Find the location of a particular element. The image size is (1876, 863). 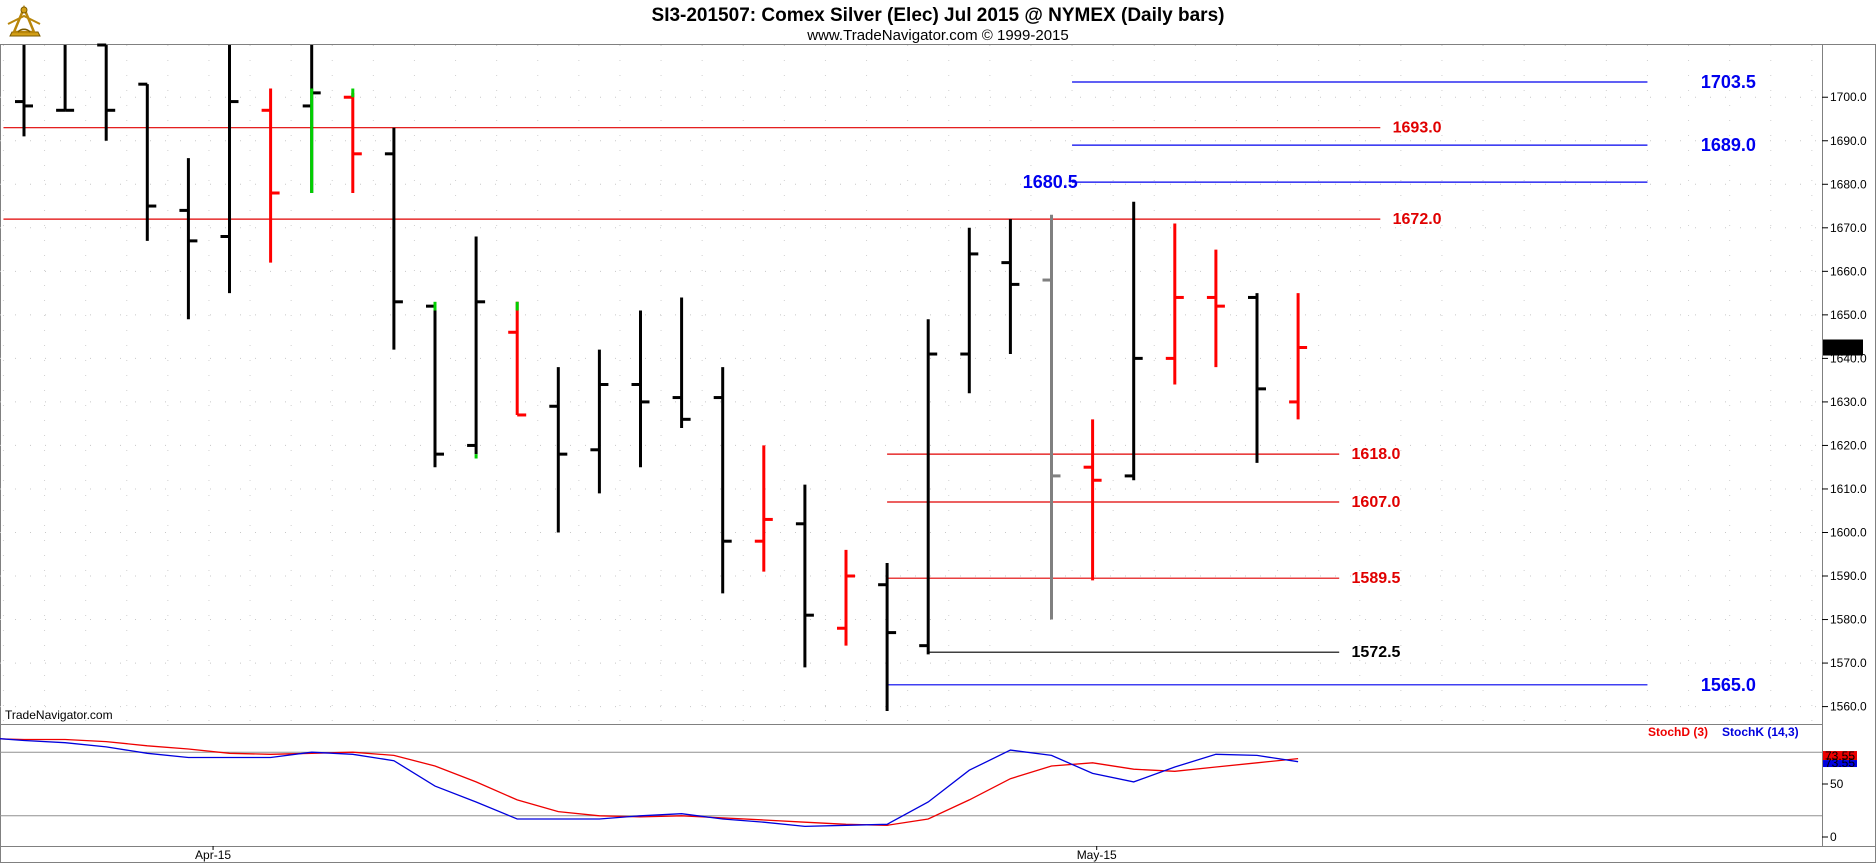

title-bar is located at coordinates (938, 22).